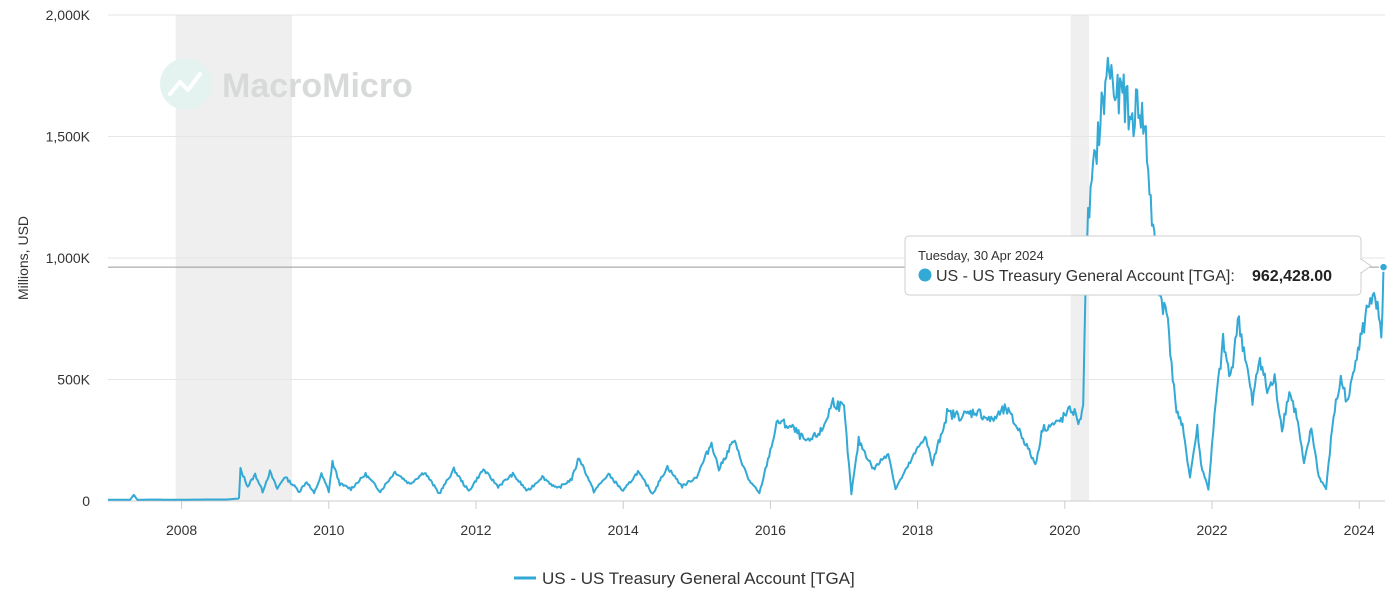 This screenshot has width=1400, height=602. I want to click on watermark: MacroMicro, so click(286, 84).